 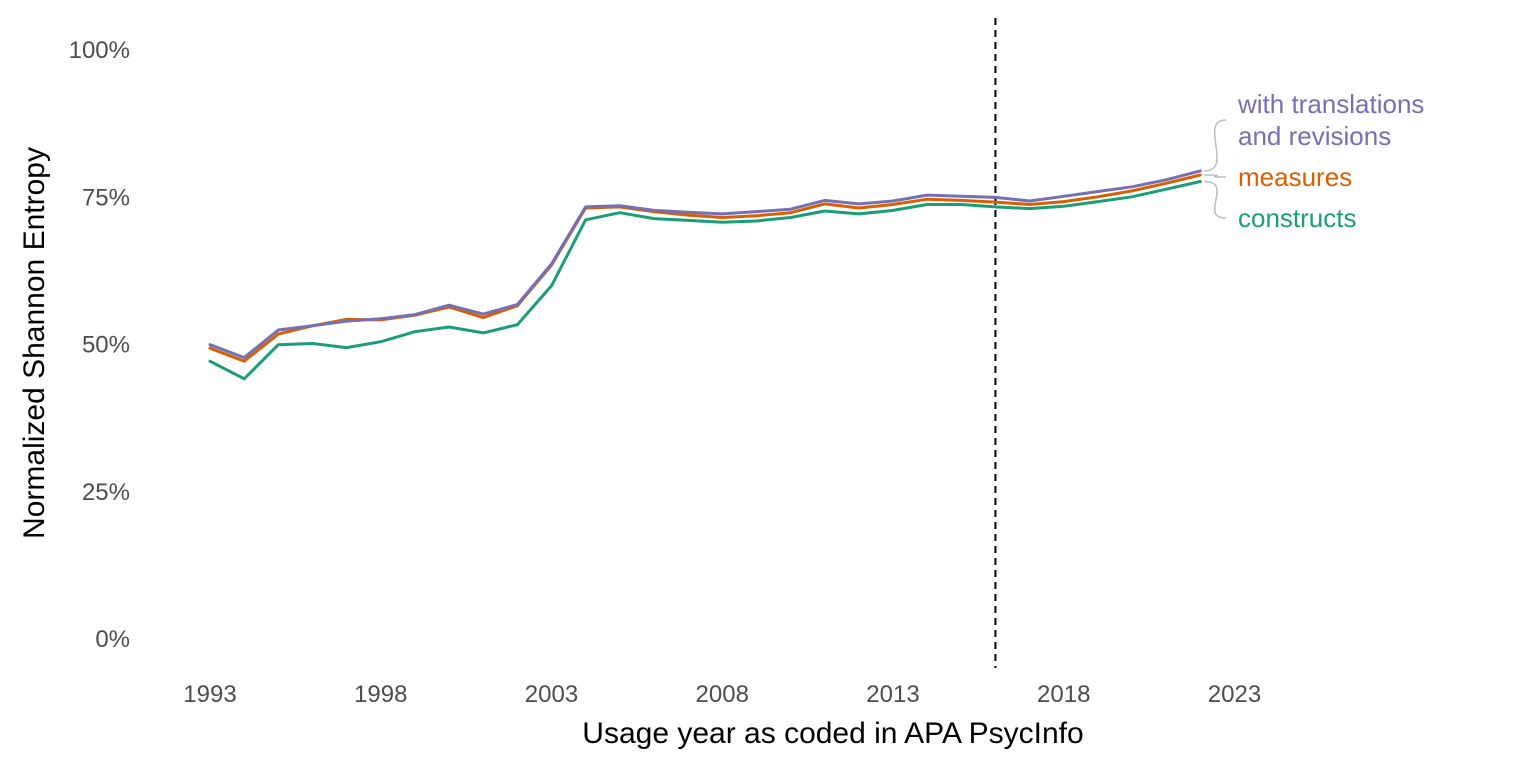 I want to click on x-tick-label: 2013, so click(x=892, y=694).